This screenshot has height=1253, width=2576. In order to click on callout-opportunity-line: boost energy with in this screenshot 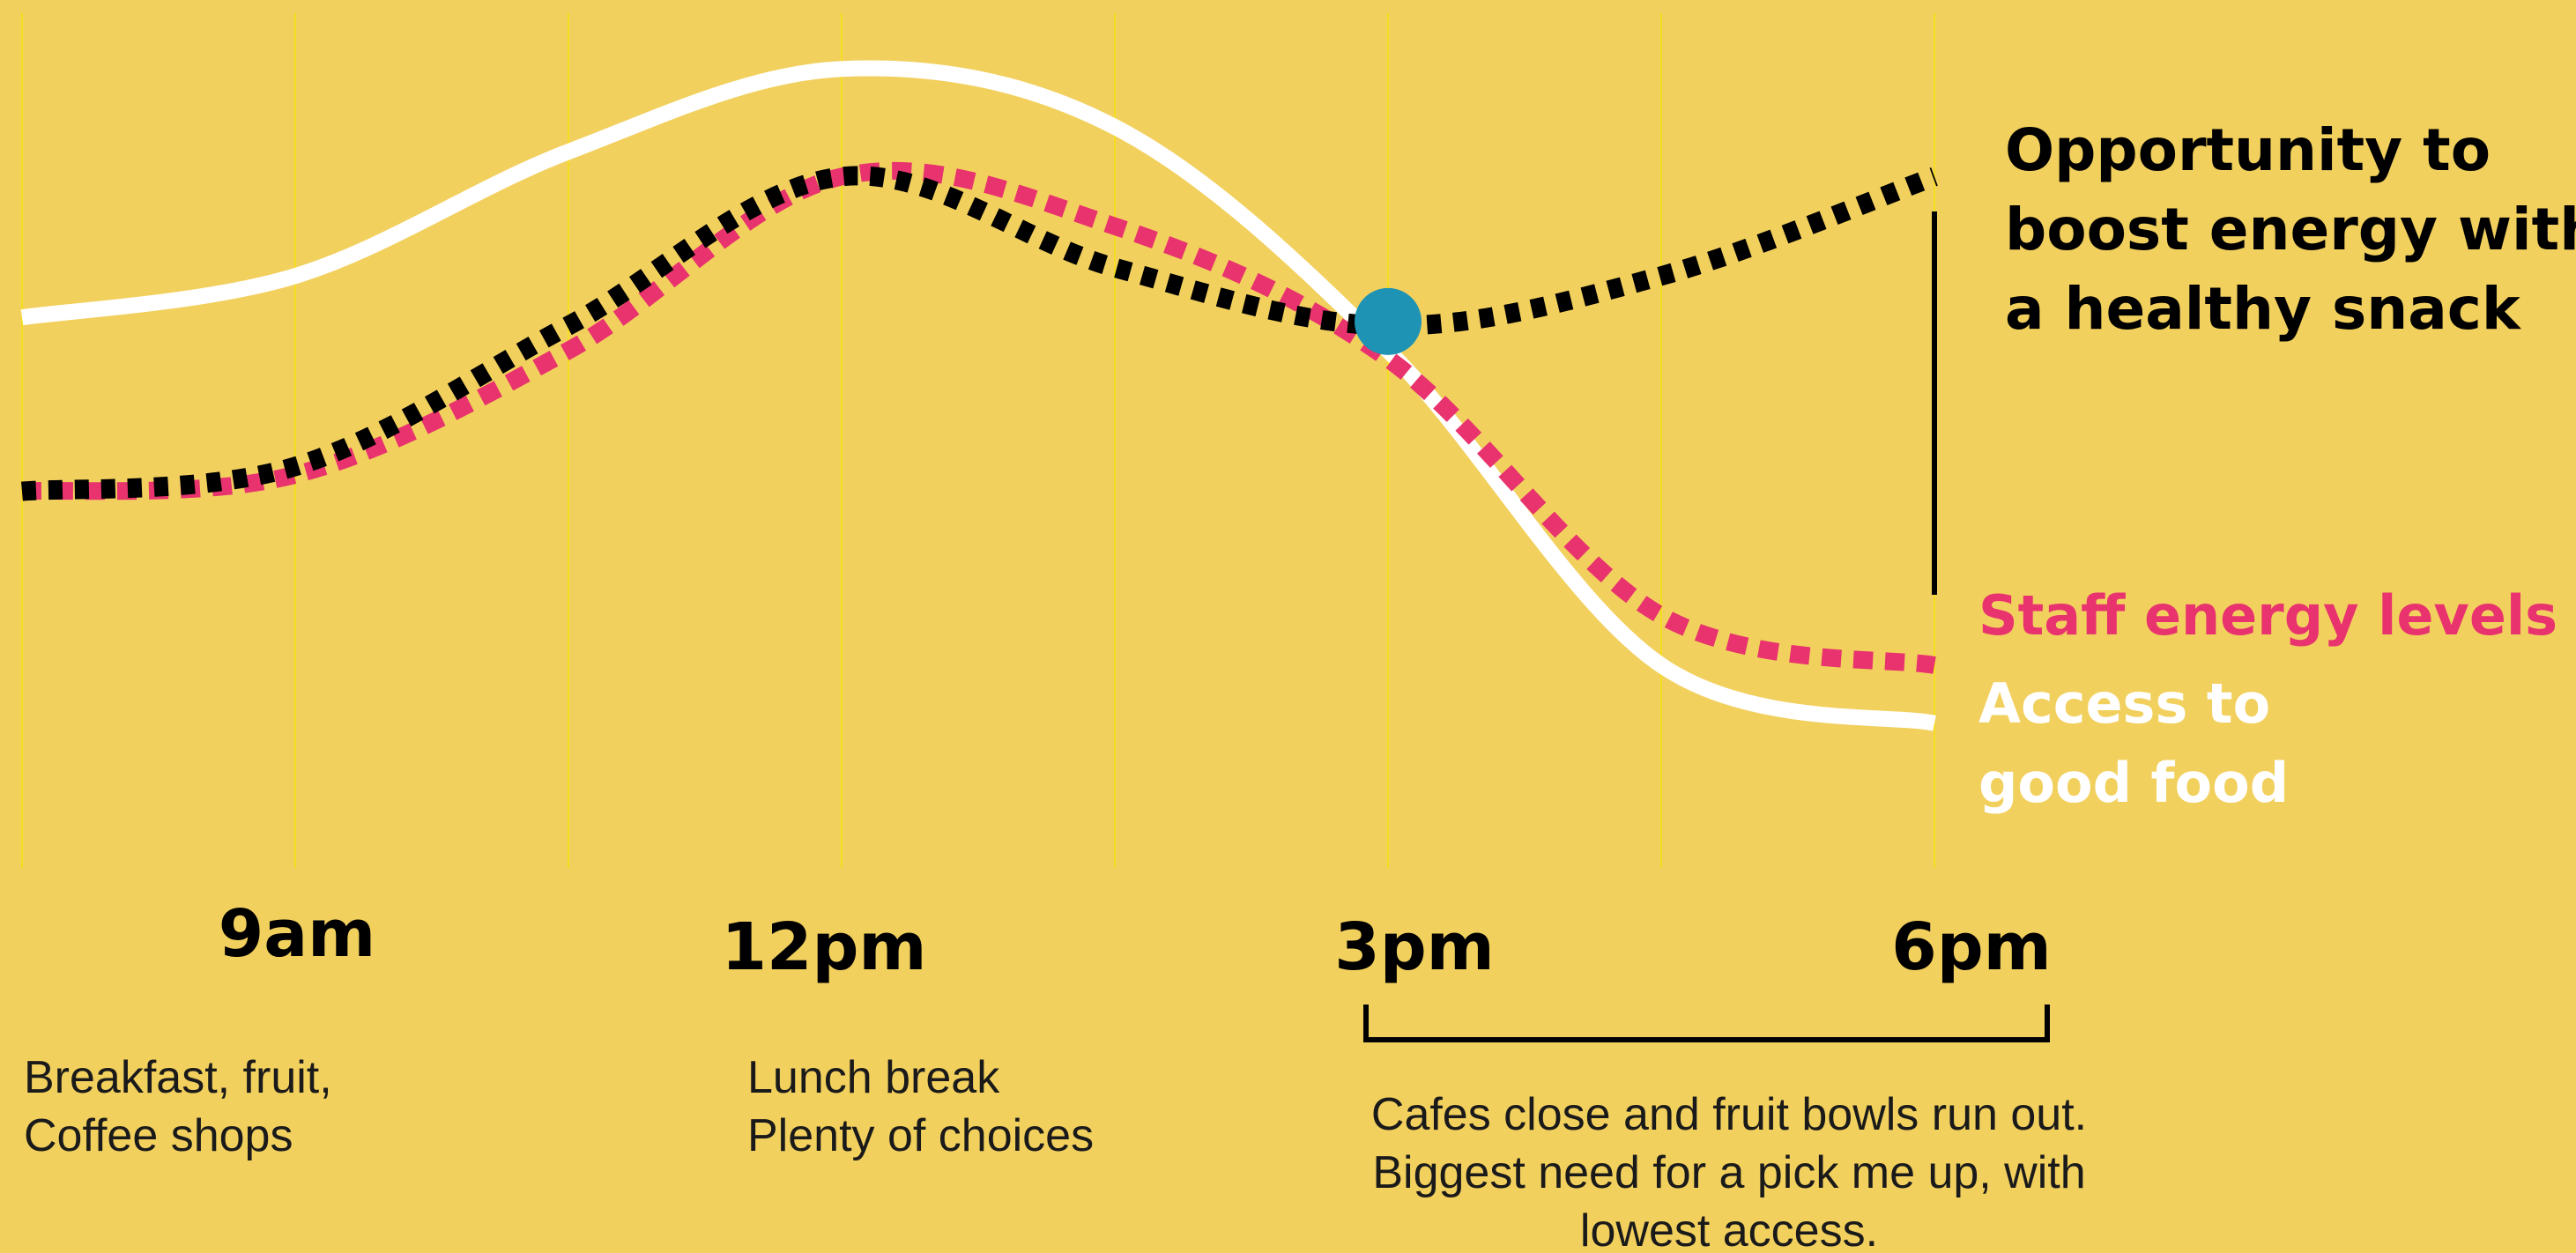, I will do `click(2290, 229)`.